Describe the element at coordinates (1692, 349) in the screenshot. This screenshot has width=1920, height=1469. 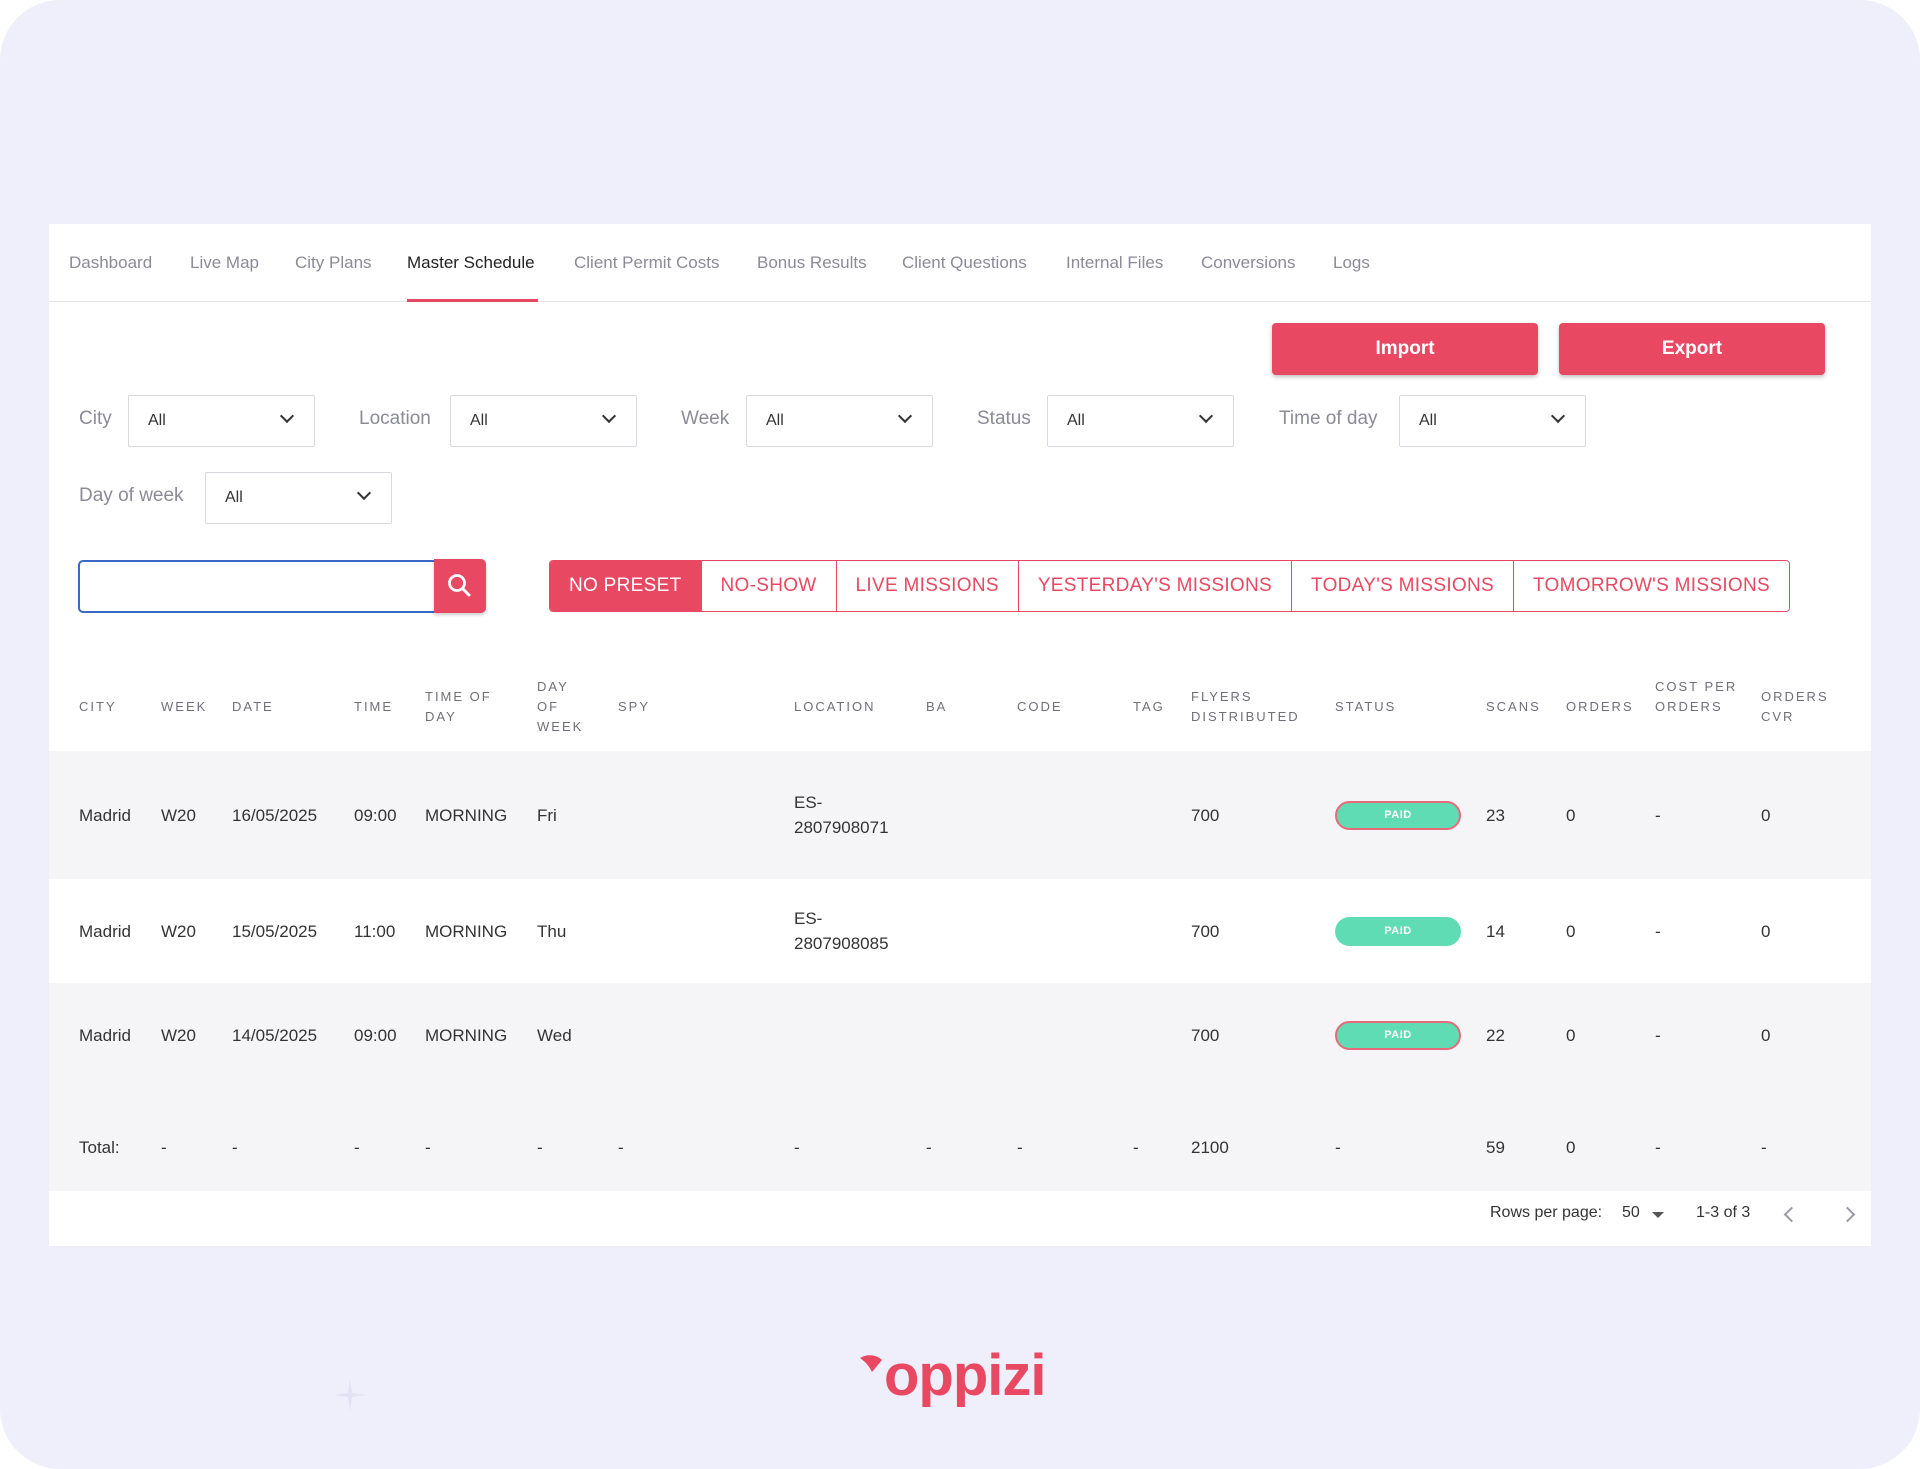
I see `export-button: Export` at that location.